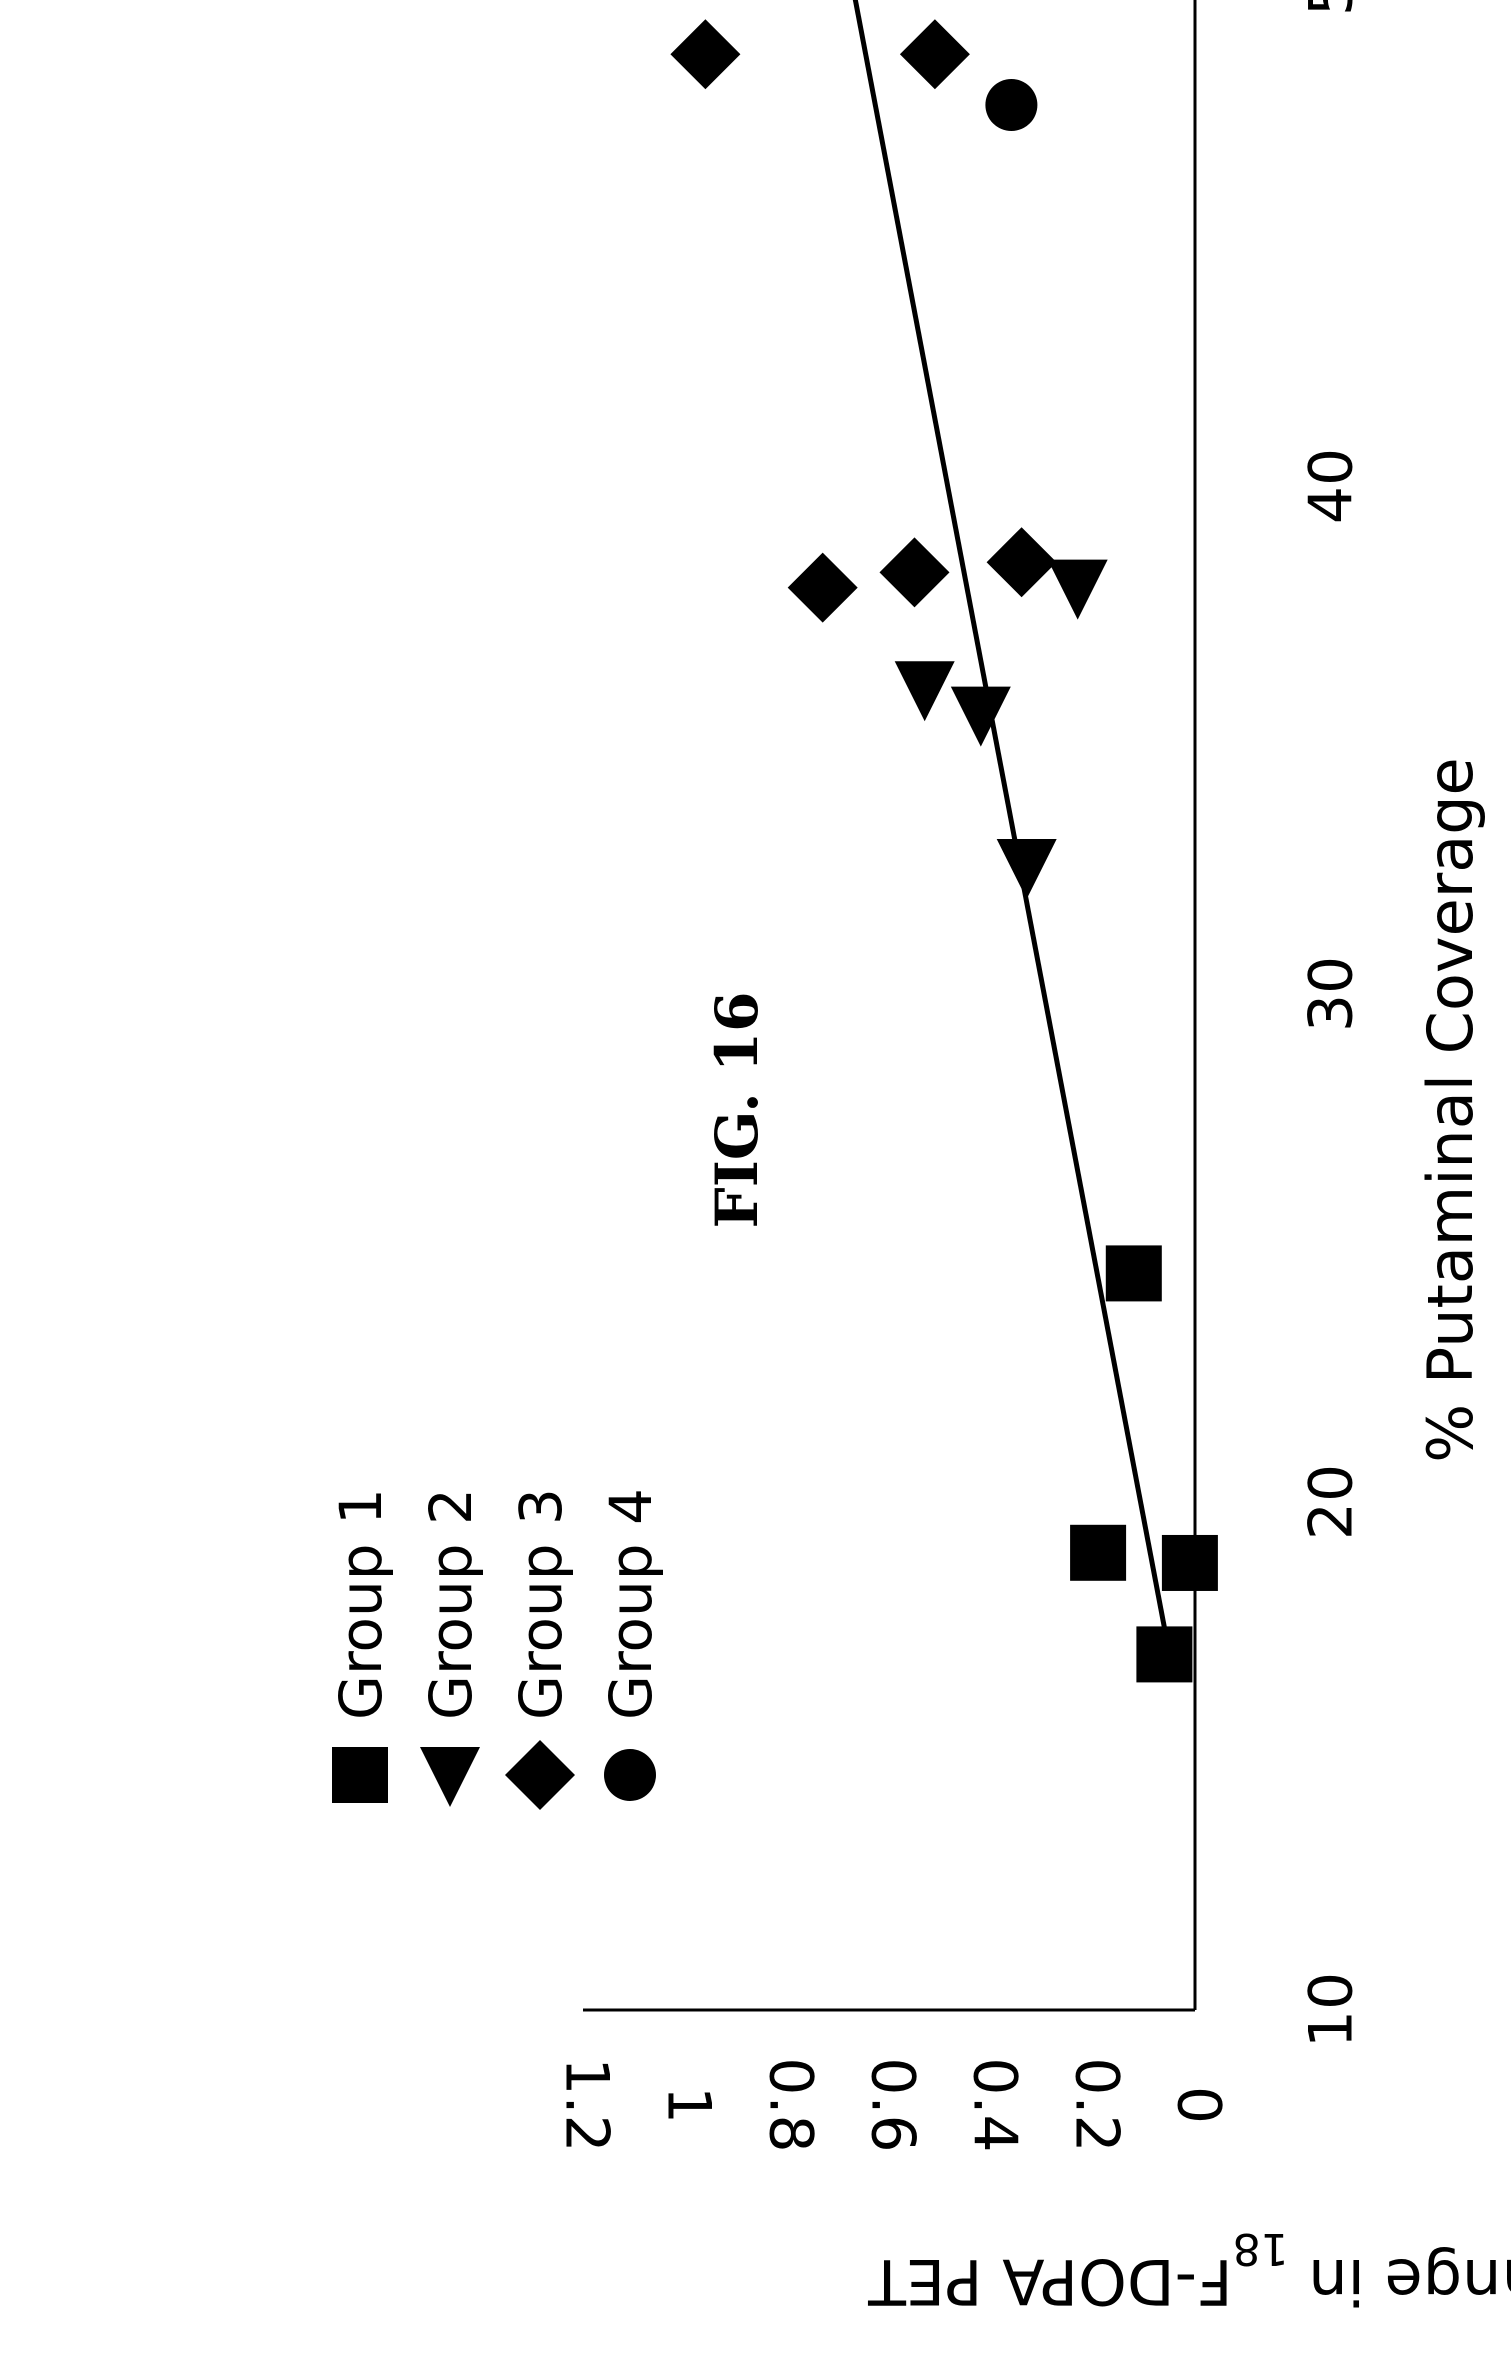 This screenshot has height=2368, width=1511. Describe the element at coordinates (1012, 827) in the screenshot. I see `trendline` at that location.